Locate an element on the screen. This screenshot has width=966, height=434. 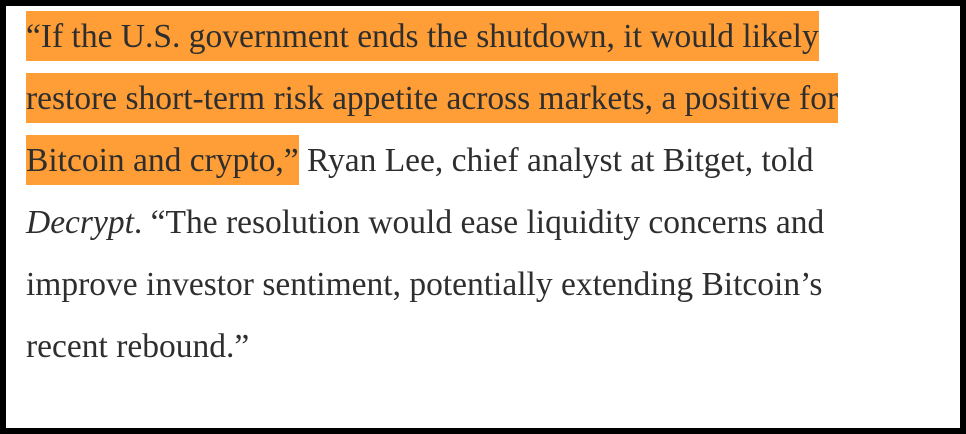
highlighted-text: Bitcoin and crypto,” is located at coordinates (162, 160).